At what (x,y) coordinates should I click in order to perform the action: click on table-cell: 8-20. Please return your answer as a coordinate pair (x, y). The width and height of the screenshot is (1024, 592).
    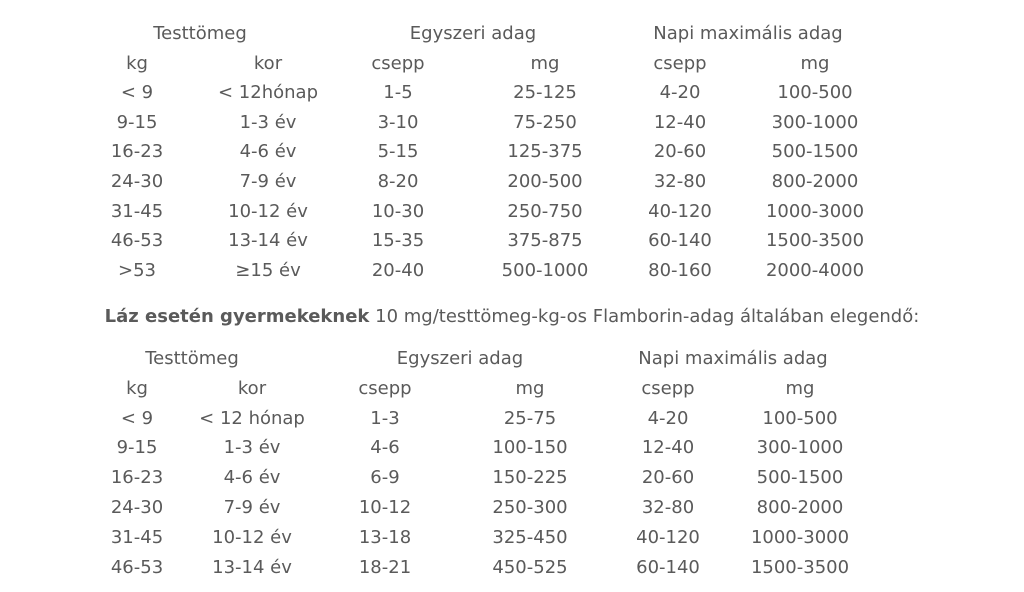
    Looking at the image, I should click on (398, 181).